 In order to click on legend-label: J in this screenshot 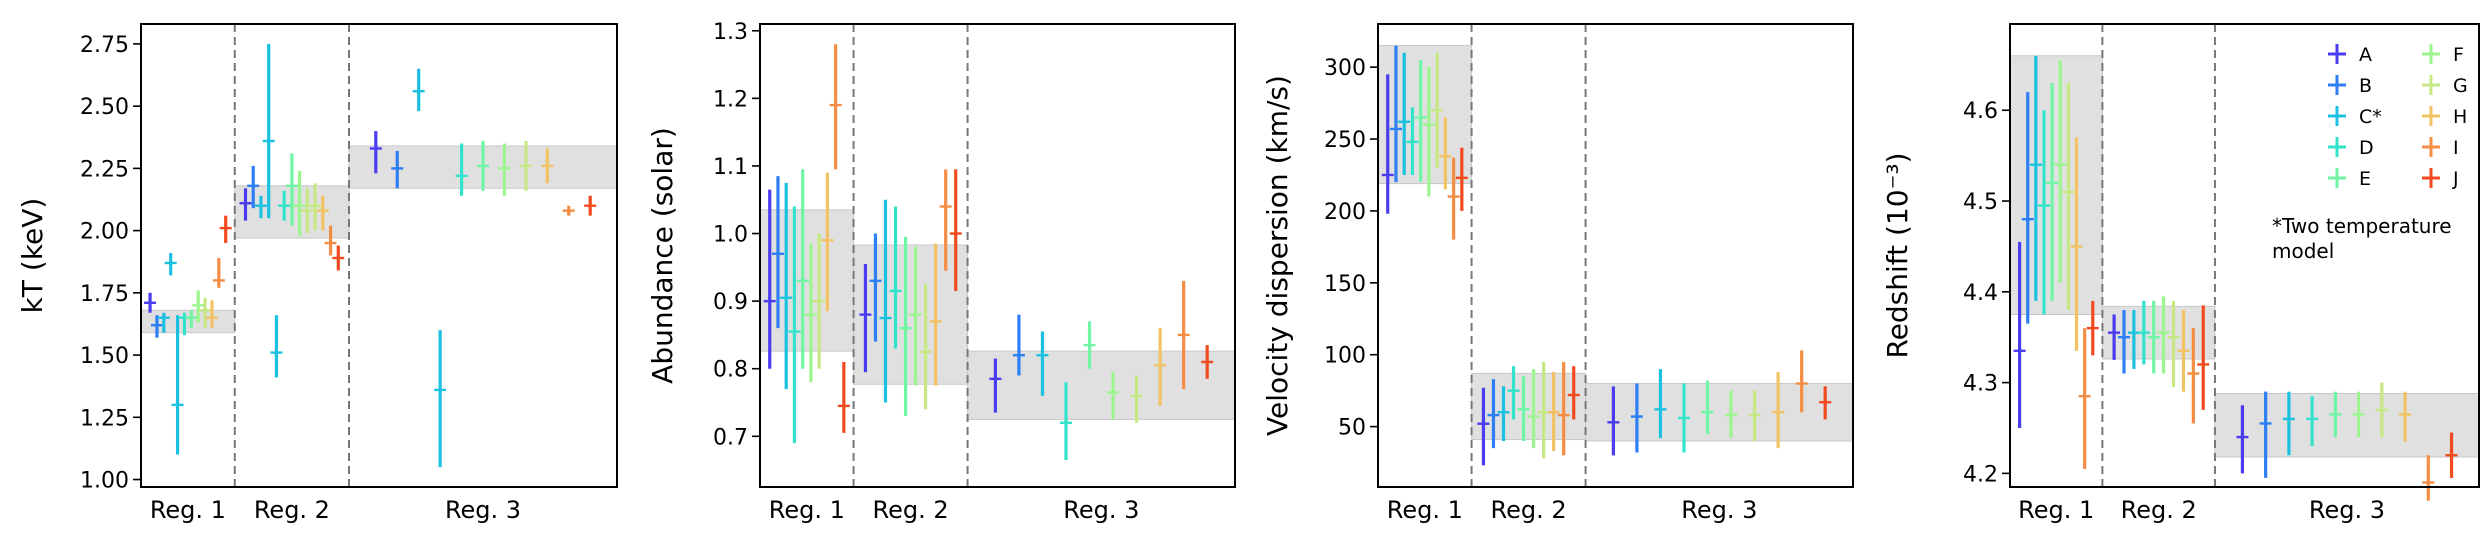, I will do `click(2455, 179)`.